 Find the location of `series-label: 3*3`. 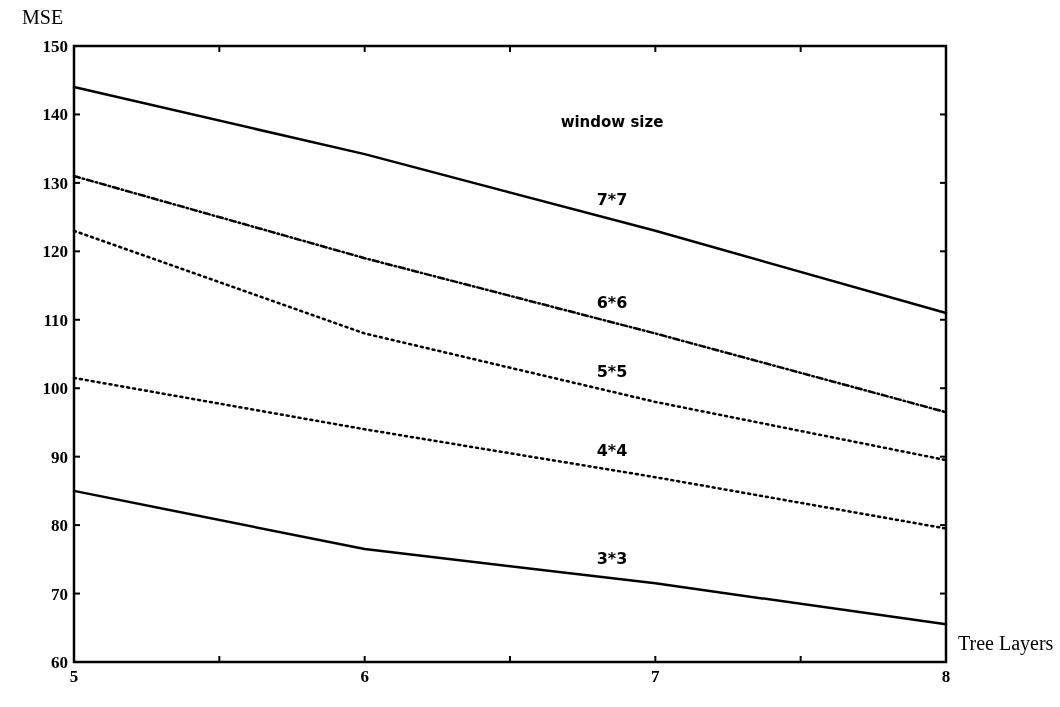

series-label: 3*3 is located at coordinates (612, 558).